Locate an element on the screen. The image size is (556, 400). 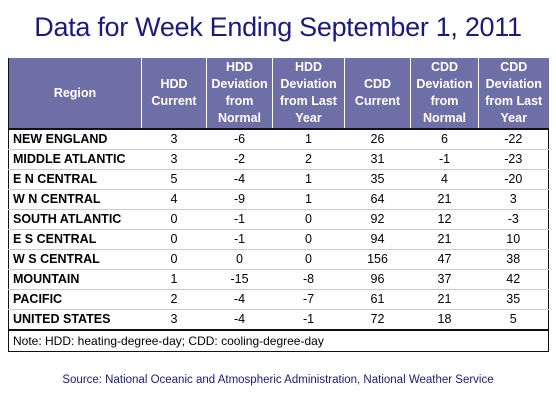
value-cell: -15 is located at coordinates (239, 279).